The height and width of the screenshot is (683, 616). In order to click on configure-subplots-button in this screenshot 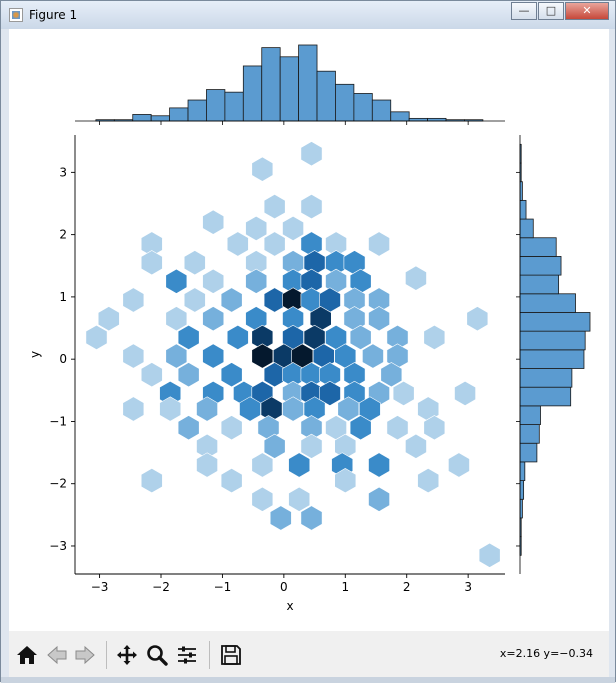, I will do `click(187, 655)`.